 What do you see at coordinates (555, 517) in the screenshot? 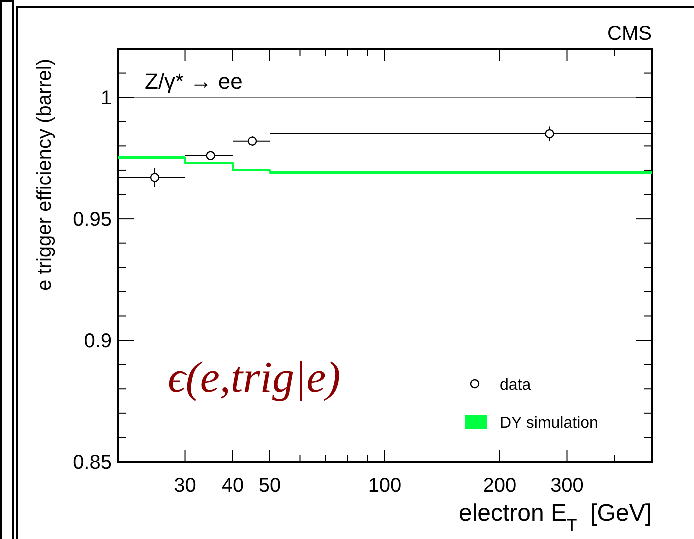
I see `x-axis-title: electron E$_{T}$ [GeV]` at bounding box center [555, 517].